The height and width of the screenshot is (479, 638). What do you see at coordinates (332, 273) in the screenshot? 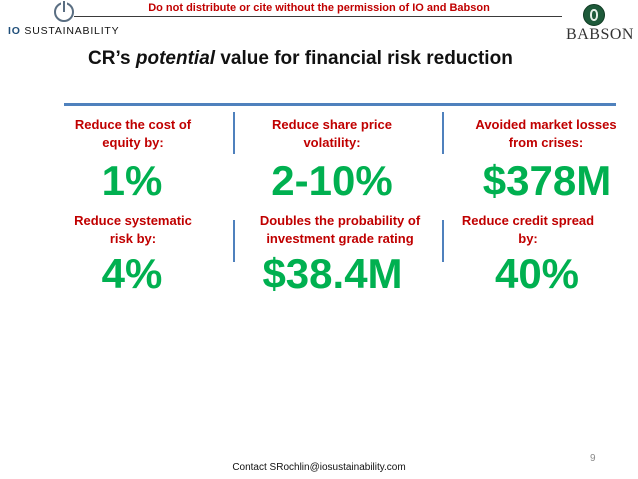
I see `metric-value-investment-grade-probability: $38.4M` at bounding box center [332, 273].